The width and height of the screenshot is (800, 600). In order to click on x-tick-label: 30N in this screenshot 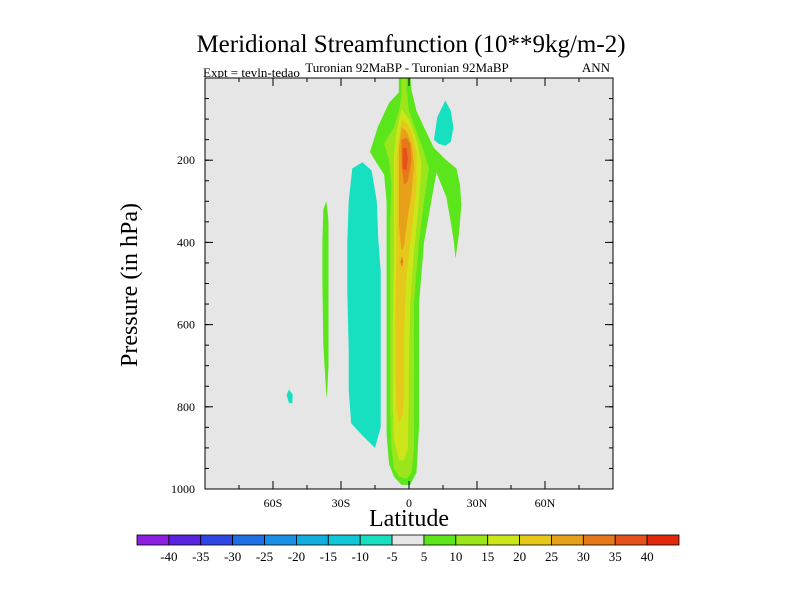, I will do `click(477, 503)`.